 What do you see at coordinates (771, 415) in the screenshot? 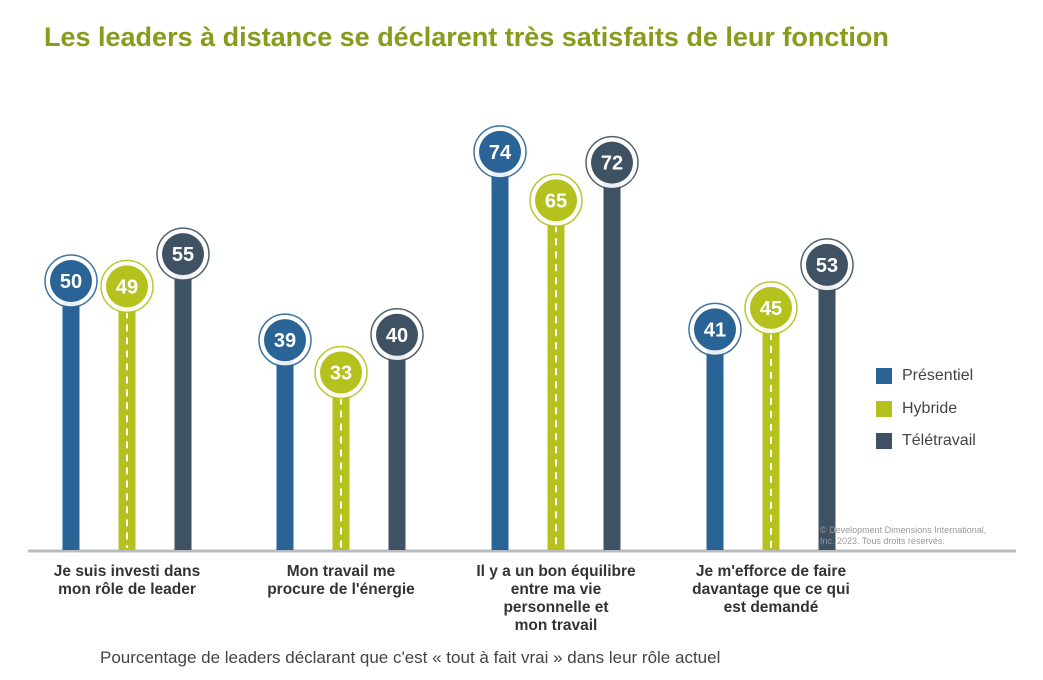
I see `lollipop-mark: 45` at bounding box center [771, 415].